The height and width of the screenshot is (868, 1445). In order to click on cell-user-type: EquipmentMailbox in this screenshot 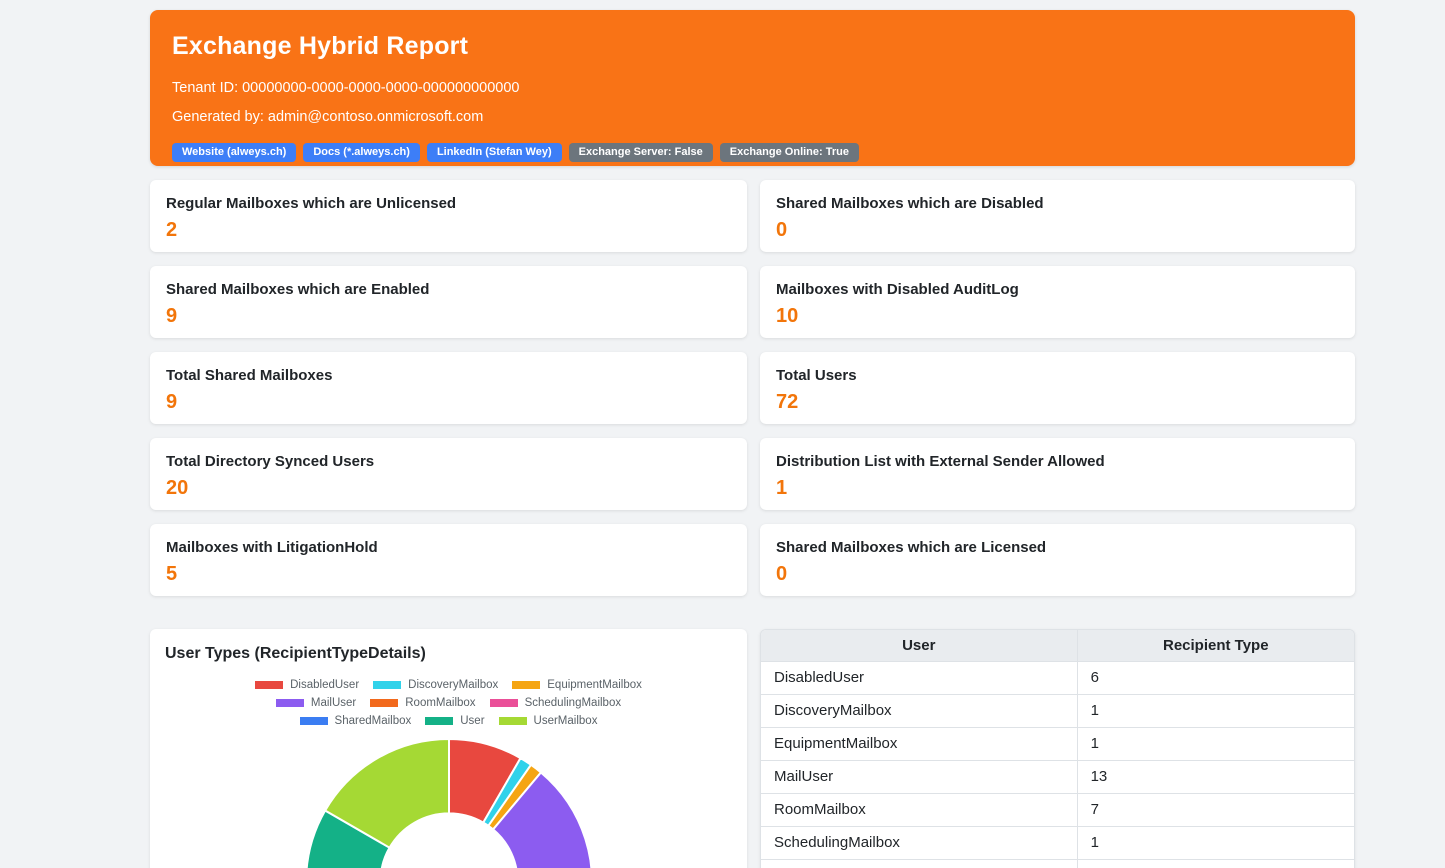, I will do `click(919, 743)`.